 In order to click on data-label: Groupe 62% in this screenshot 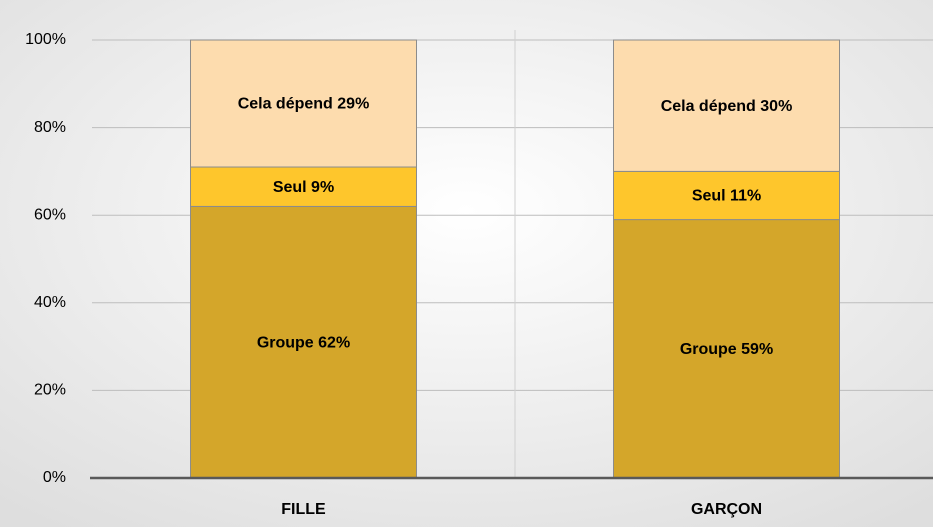, I will do `click(303, 342)`.